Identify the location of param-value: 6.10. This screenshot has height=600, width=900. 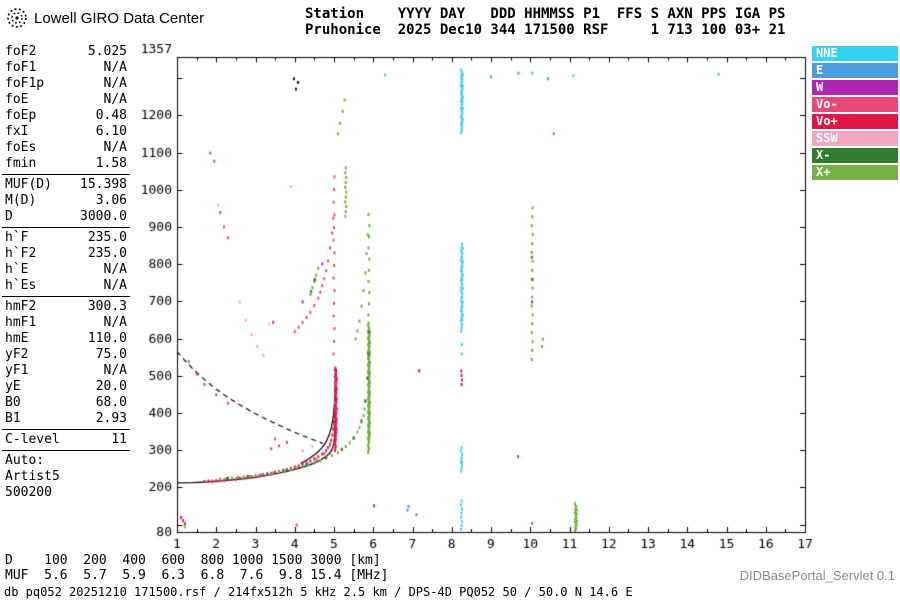
(111, 131).